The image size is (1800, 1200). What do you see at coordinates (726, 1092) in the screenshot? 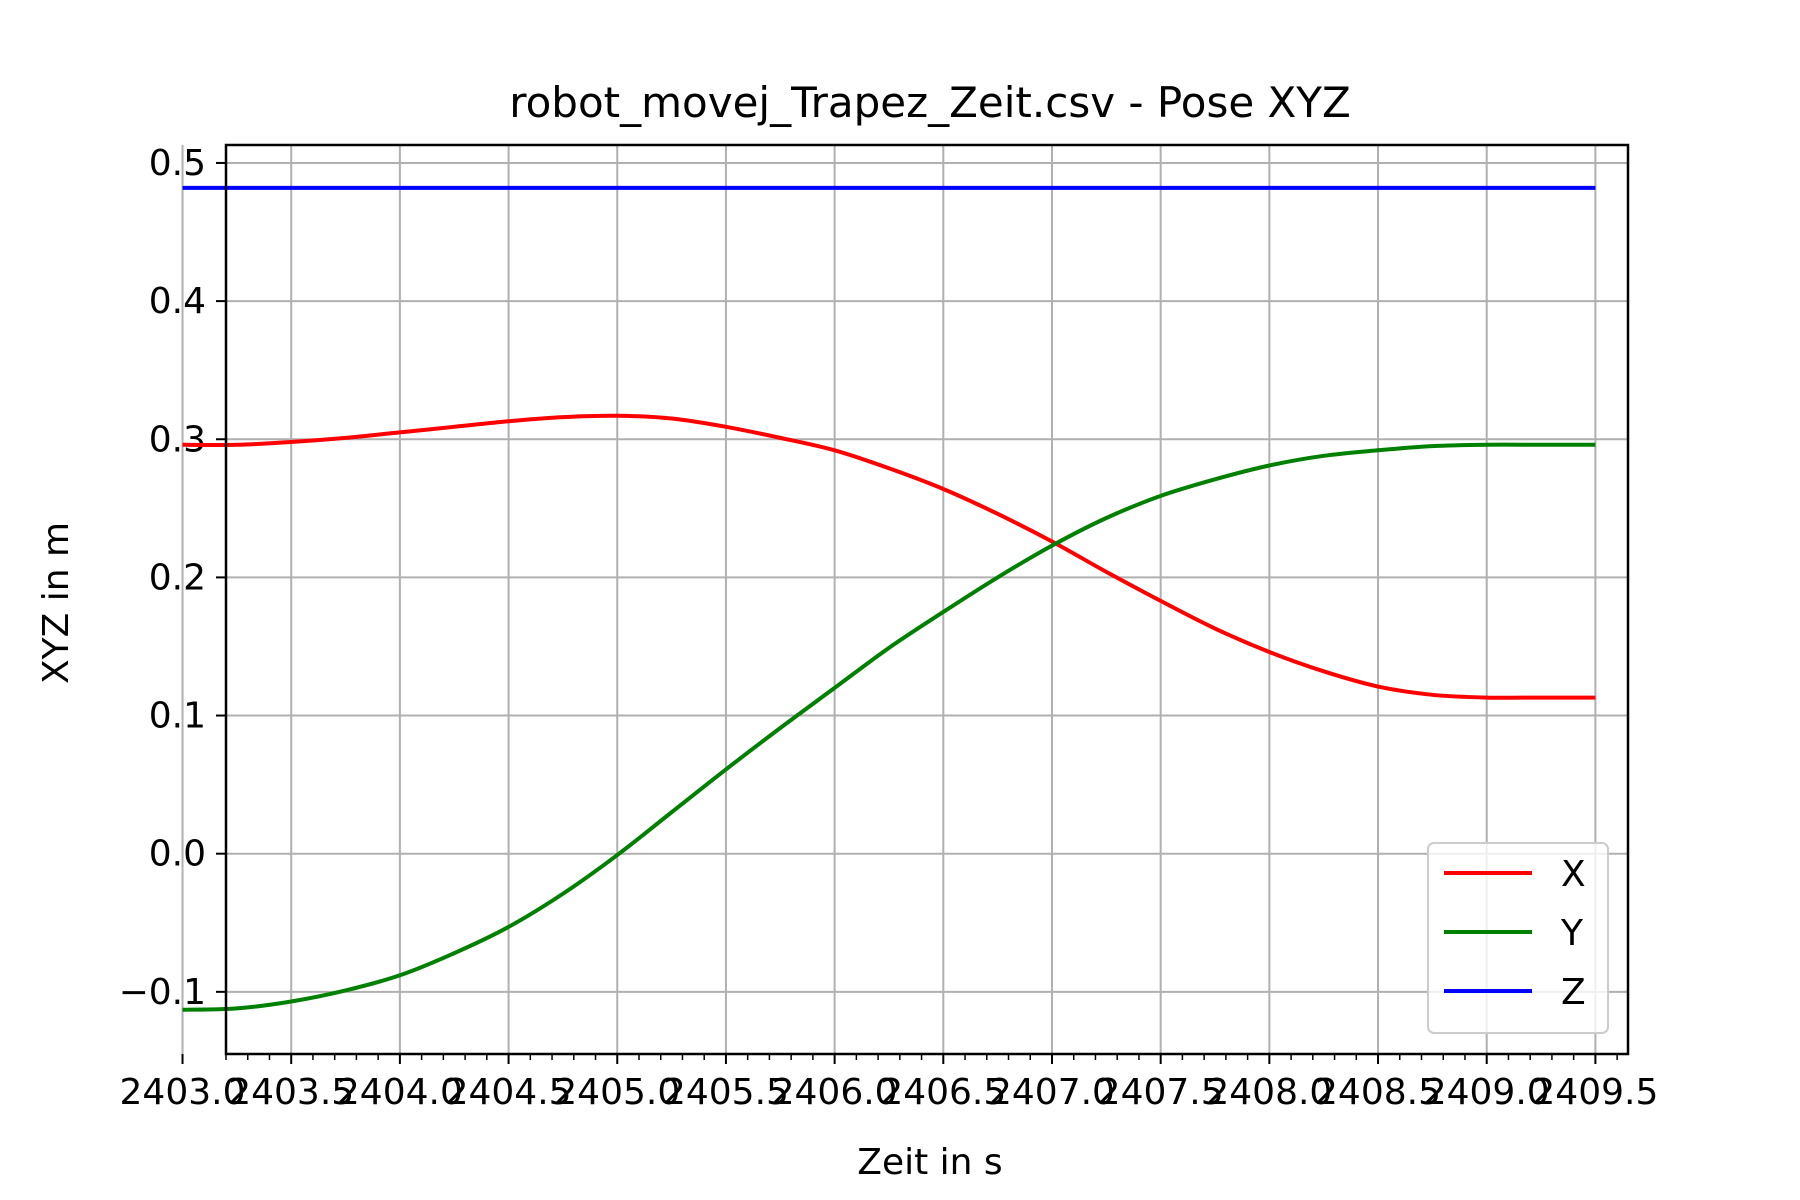
I see `x-tick-label: 2405.5` at bounding box center [726, 1092].